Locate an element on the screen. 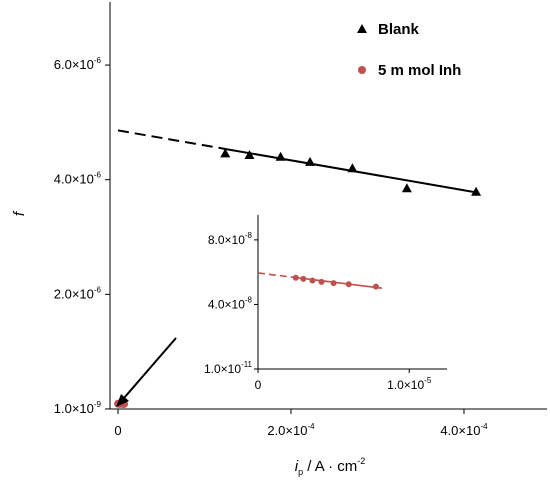 The image size is (550, 487). x-tick-label: 2.0×10⁻⁴ is located at coordinates (291, 430).